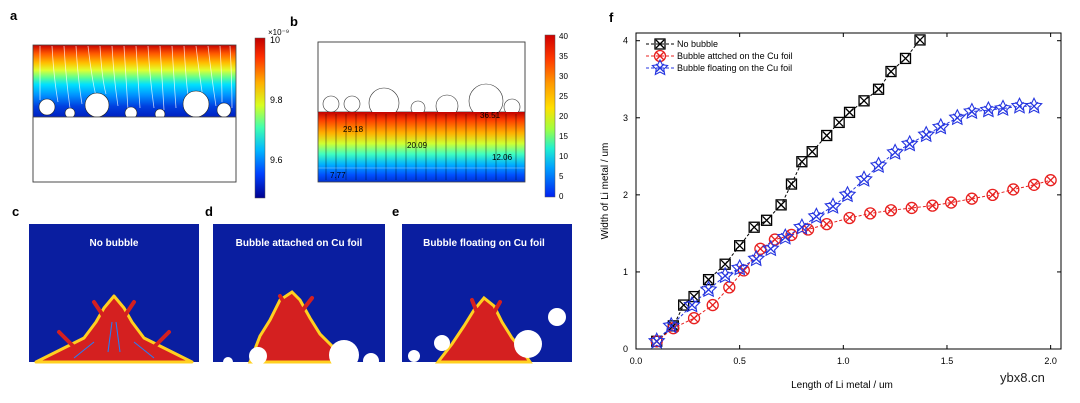 Image resolution: width=1080 pixels, height=403 pixels. Describe the element at coordinates (276, 160) in the screenshot. I see `panel-a-tick: 9.6` at that location.